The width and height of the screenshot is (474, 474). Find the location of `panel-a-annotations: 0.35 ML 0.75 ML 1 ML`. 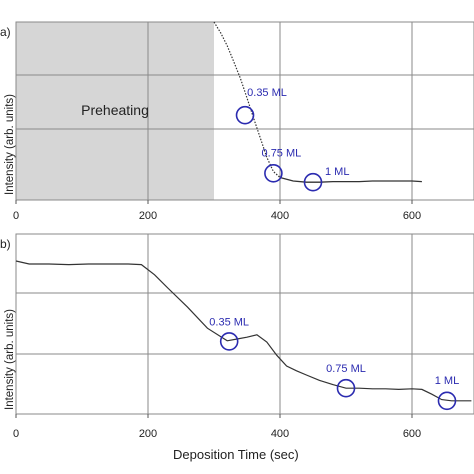

panel-a-annotations: 0.35 ML 0.75 ML 1 ML is located at coordinates (292, 139).